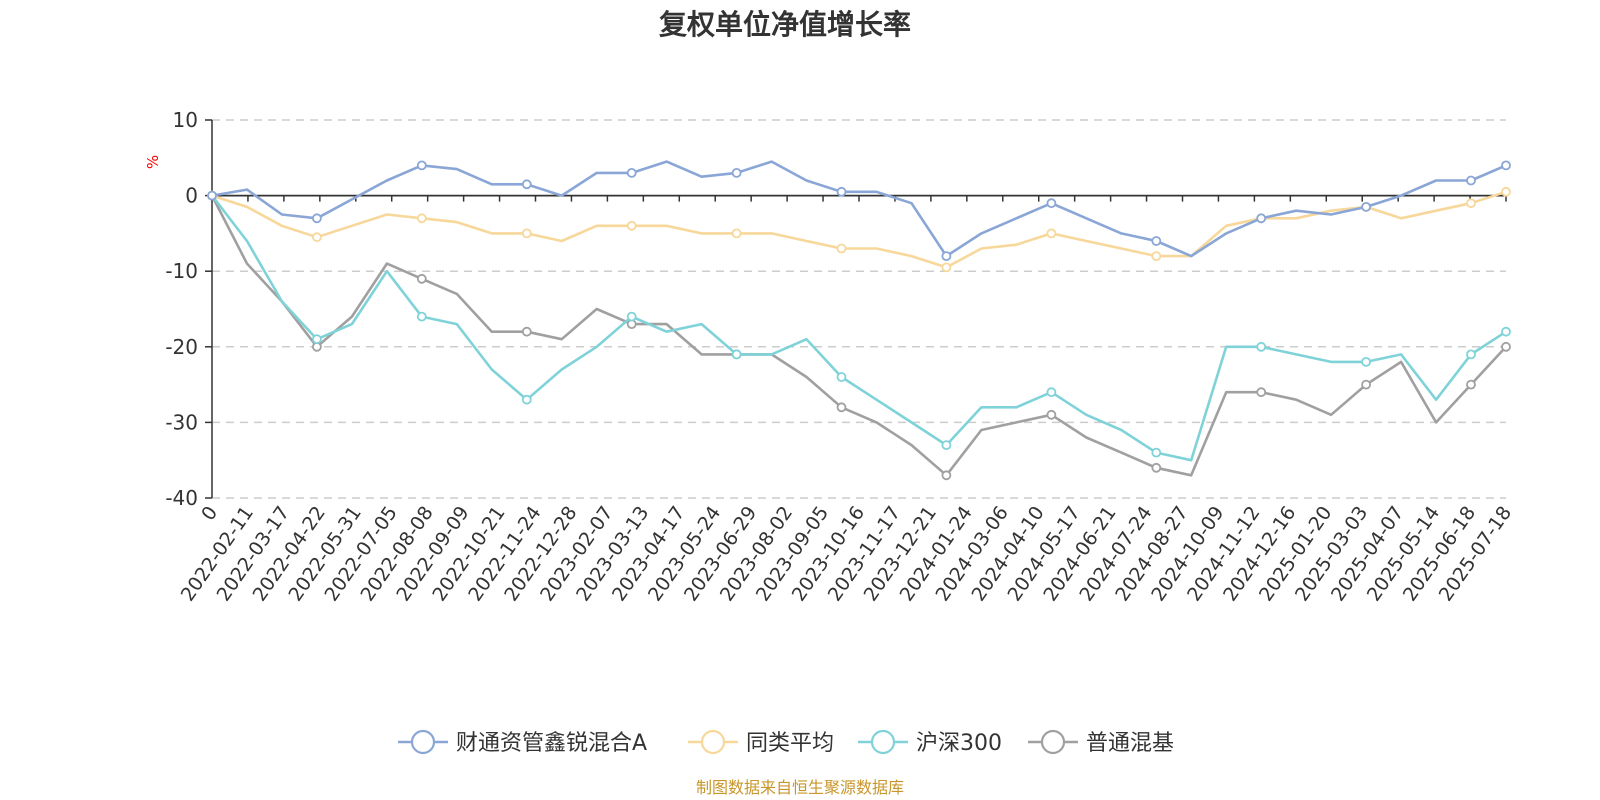  Describe the element at coordinates (959, 743) in the screenshot. I see `legend-label: 沪深300` at that location.